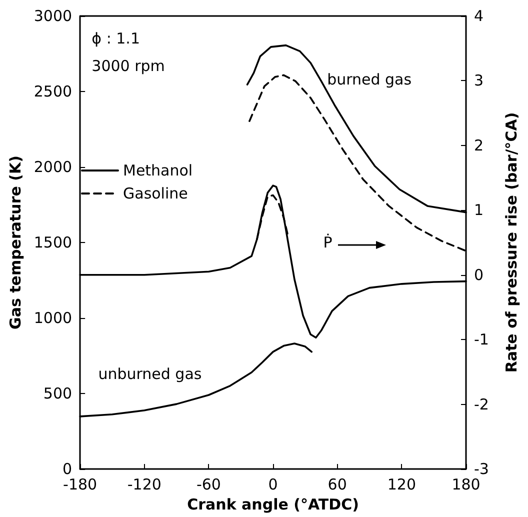 The width and height of the screenshot is (528, 517). Describe the element at coordinates (53, 318) in the screenshot. I see `y-tick-label: 1000` at that location.